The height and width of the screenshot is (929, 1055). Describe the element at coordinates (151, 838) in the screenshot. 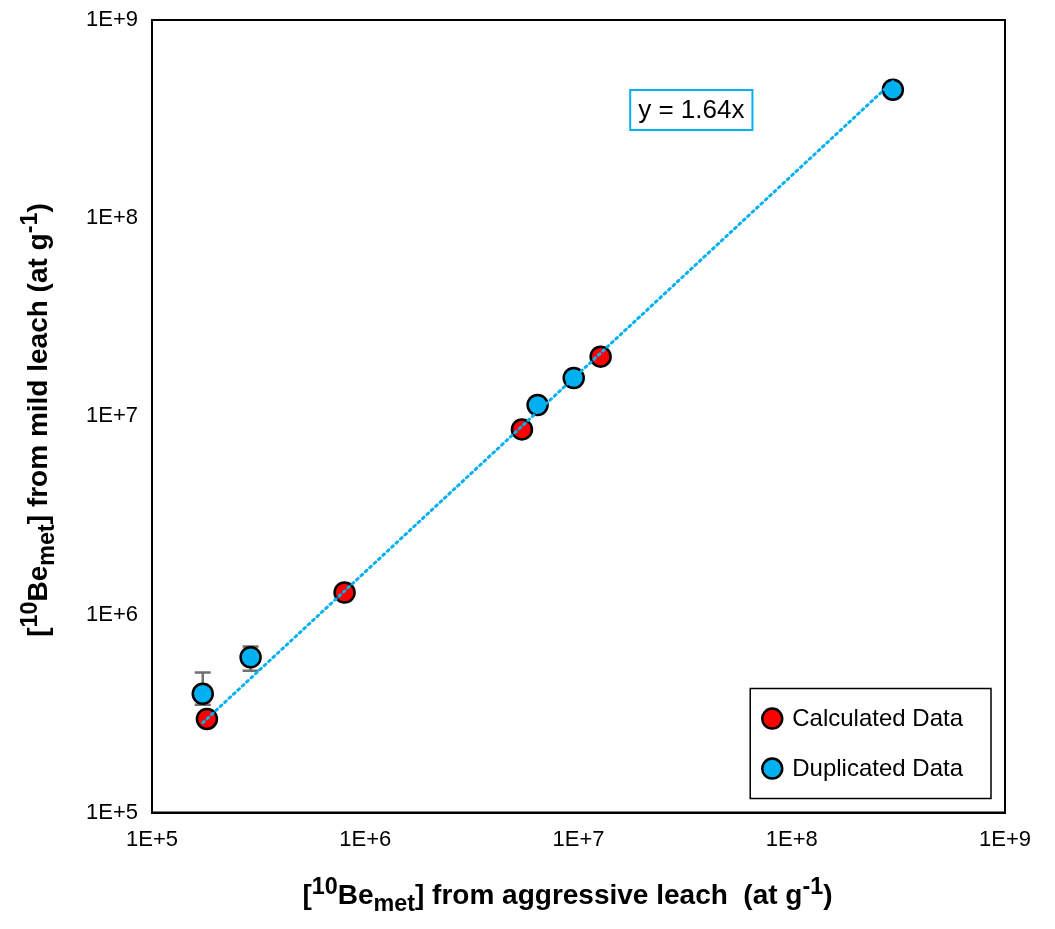

I see `x-tick-label: 1E+5` at that location.